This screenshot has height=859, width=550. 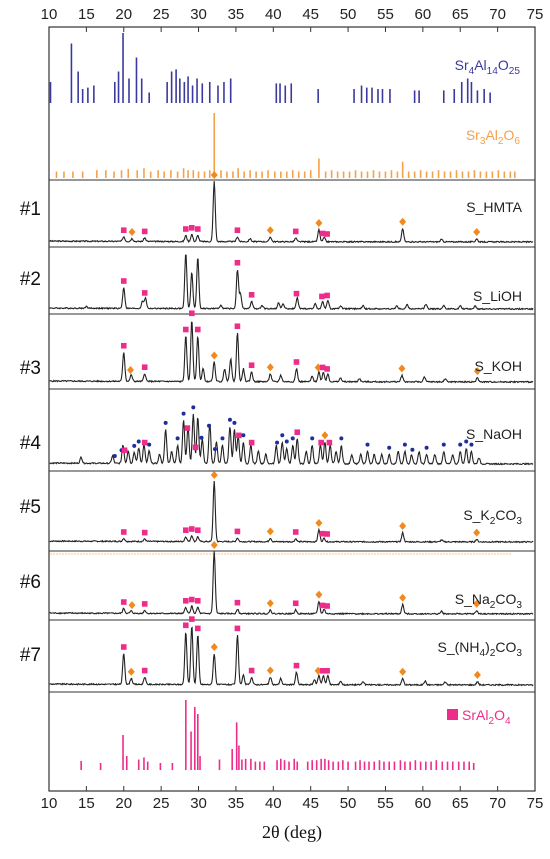 I want to click on label-part: CO, so click(x=505, y=599).